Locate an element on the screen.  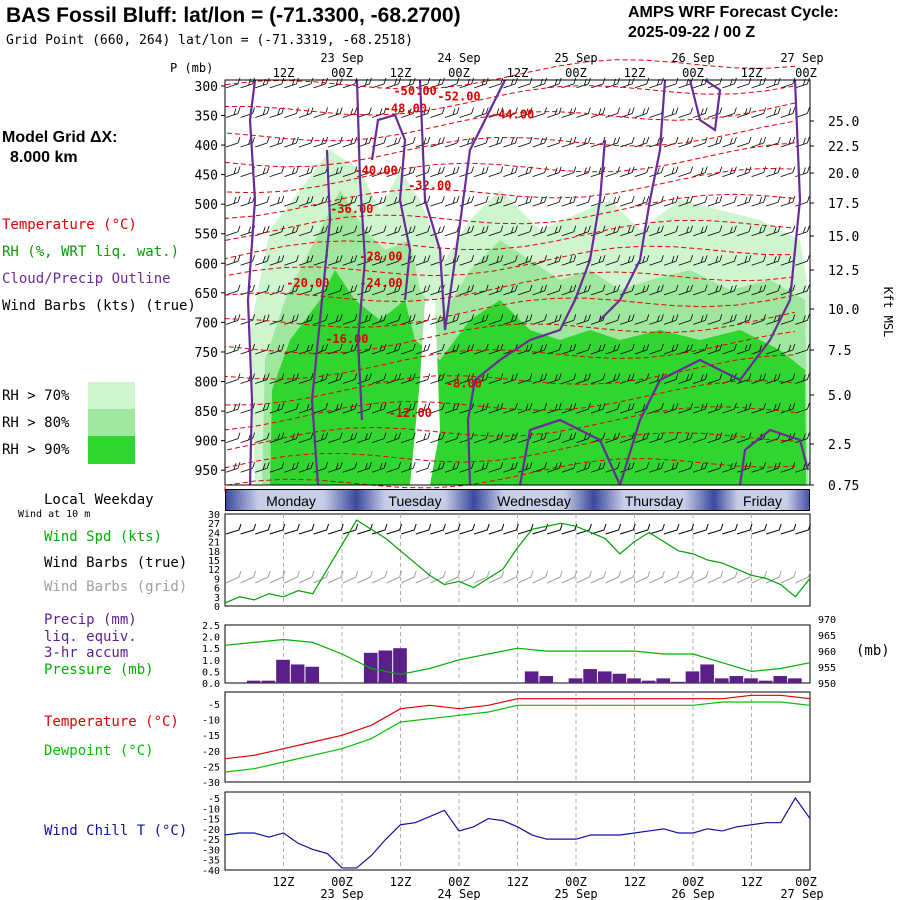
chill-ytick: -30 is located at coordinates (211, 850).